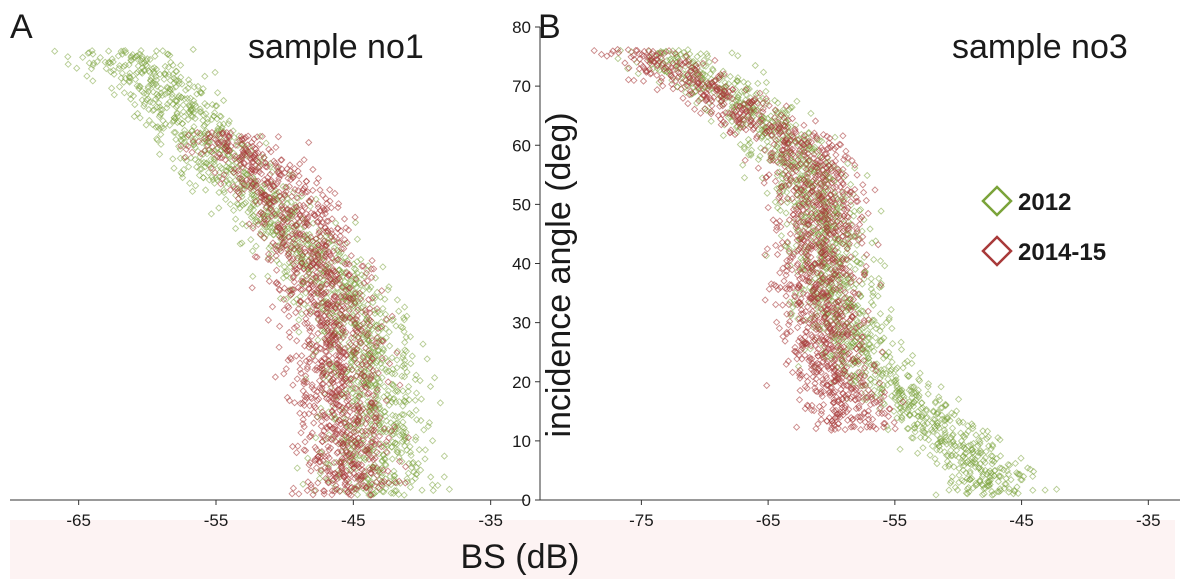 The image size is (1187, 579). I want to click on panel-a-title: sample no1, so click(336, 47).